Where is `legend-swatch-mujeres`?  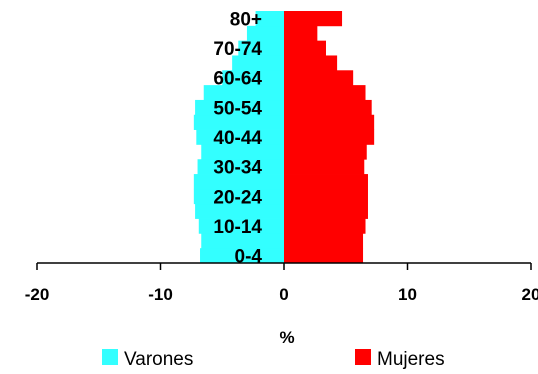
legend-swatch-mujeres is located at coordinates (363, 357).